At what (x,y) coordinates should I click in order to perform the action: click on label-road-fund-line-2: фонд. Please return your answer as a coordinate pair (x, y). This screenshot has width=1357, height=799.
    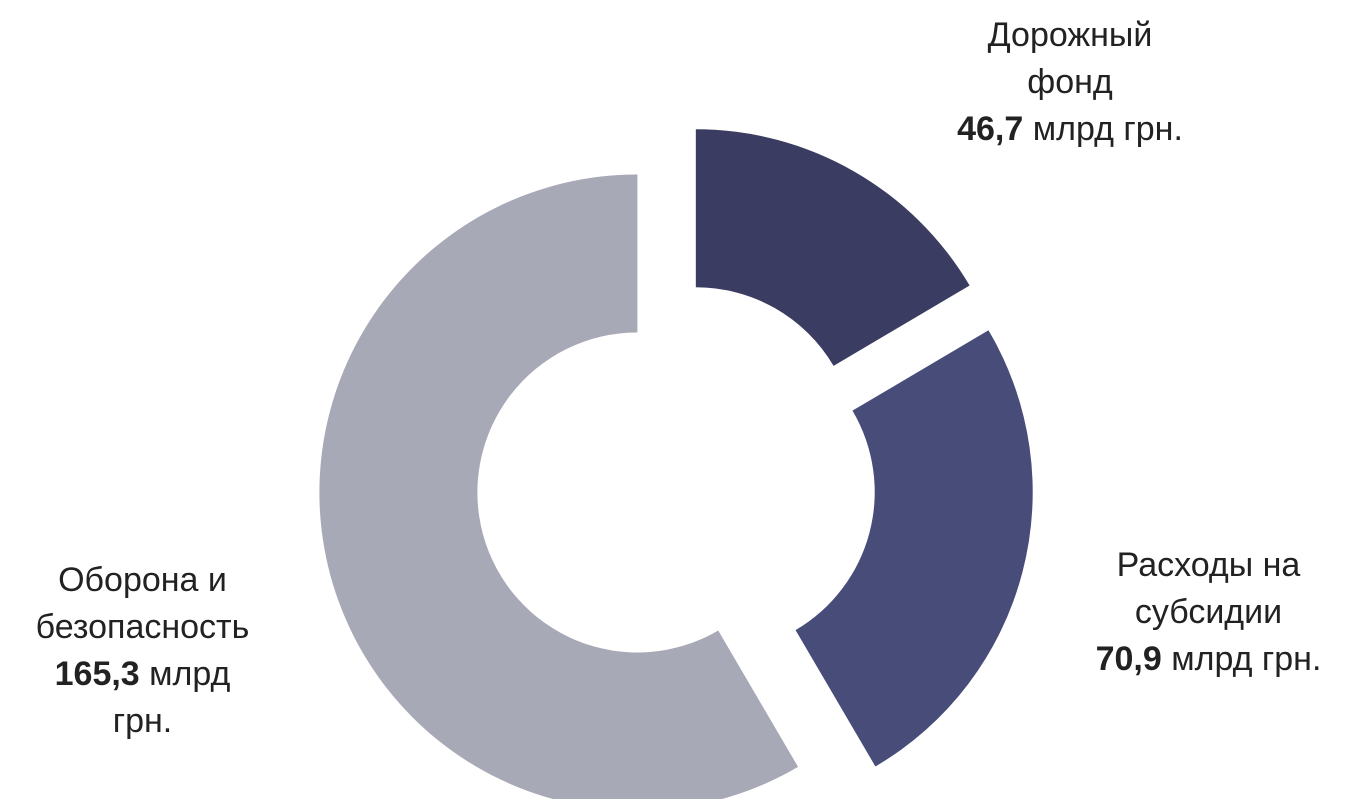
    Looking at the image, I should click on (1070, 82).